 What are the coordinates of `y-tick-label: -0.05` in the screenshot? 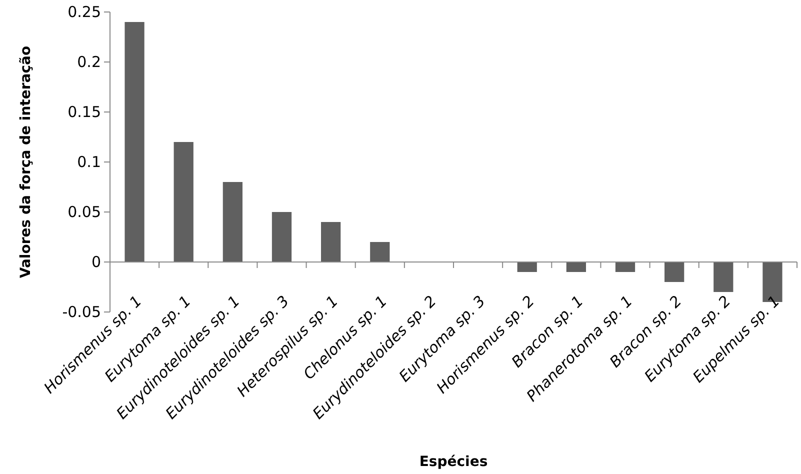 It's located at (81, 311).